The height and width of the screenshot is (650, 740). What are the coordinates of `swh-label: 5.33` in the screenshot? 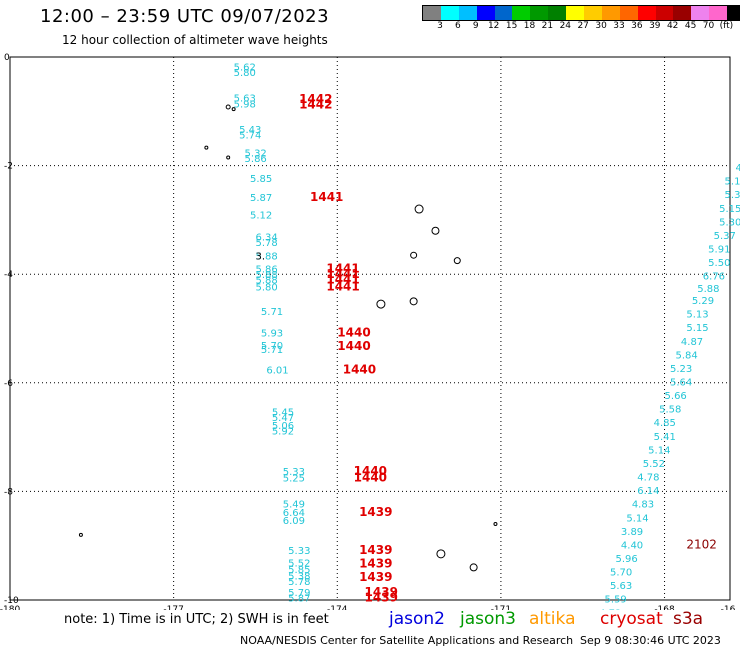 It's located at (299, 551).